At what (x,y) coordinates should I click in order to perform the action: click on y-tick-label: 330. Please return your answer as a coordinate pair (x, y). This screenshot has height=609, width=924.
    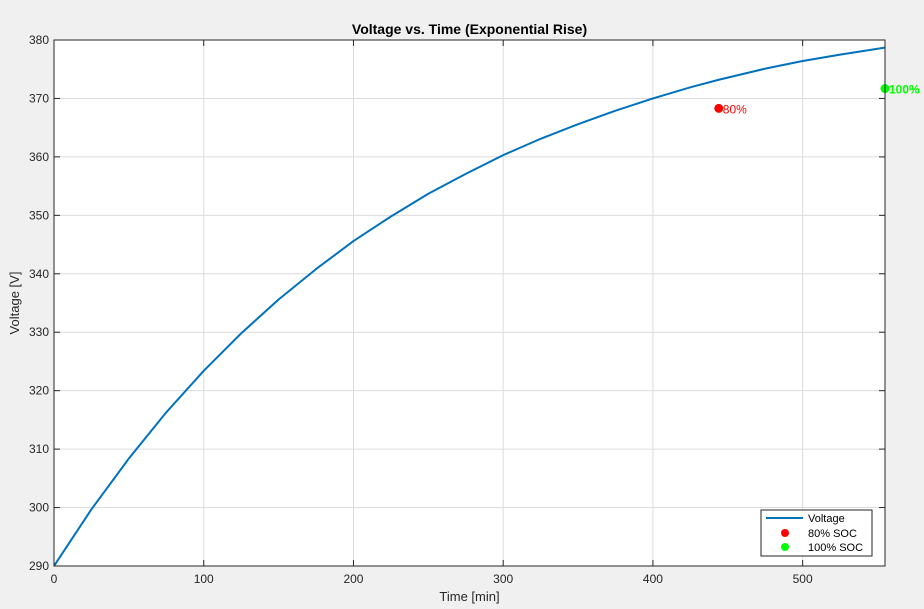
    Looking at the image, I should click on (39, 332).